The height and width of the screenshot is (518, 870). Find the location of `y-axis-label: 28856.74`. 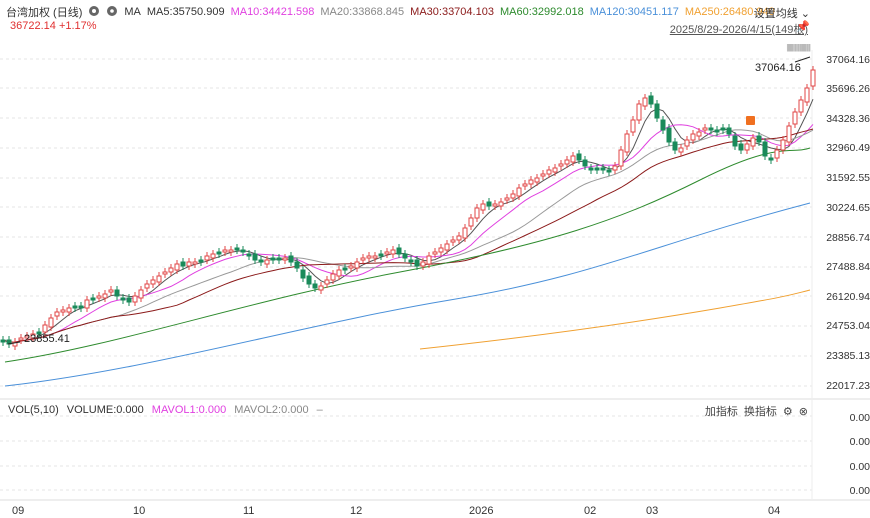

y-axis-label: 28856.74 is located at coordinates (848, 238).